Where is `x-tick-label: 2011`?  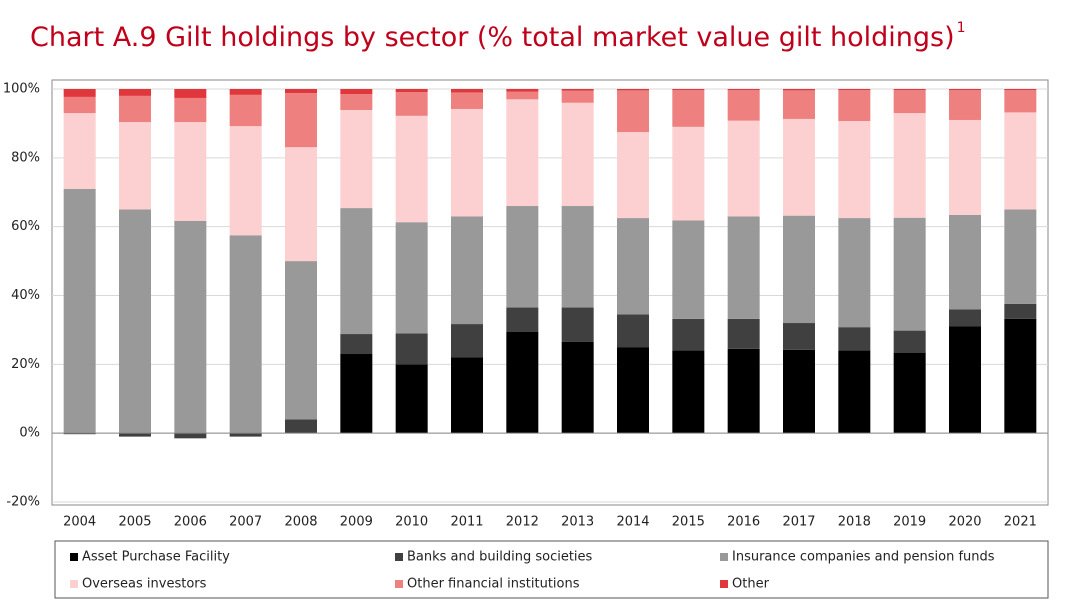 x-tick-label: 2011 is located at coordinates (466, 522).